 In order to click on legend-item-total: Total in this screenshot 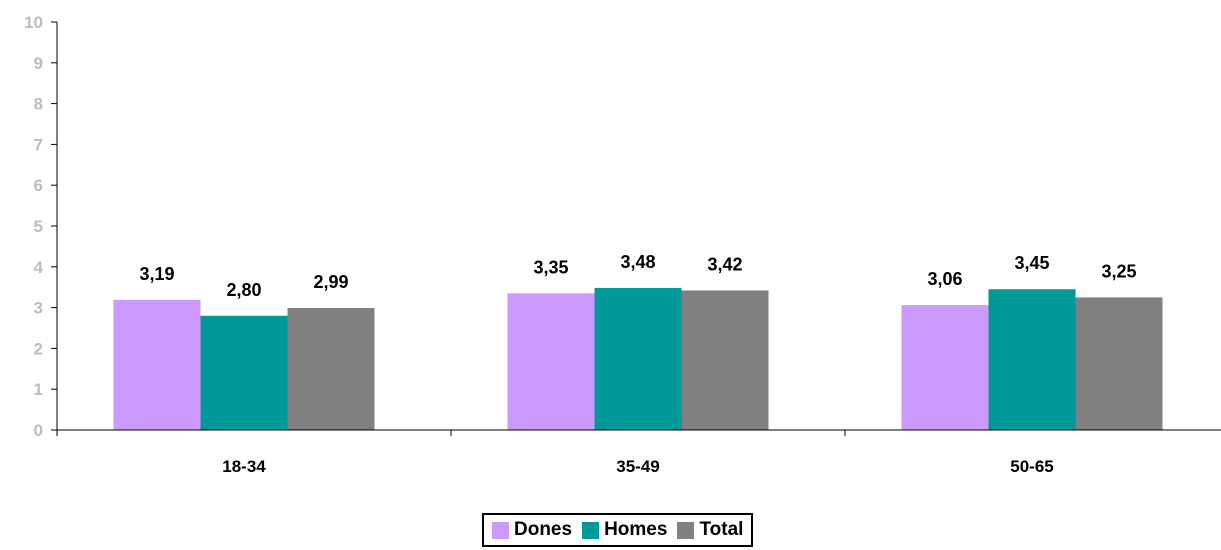, I will do `click(710, 530)`.